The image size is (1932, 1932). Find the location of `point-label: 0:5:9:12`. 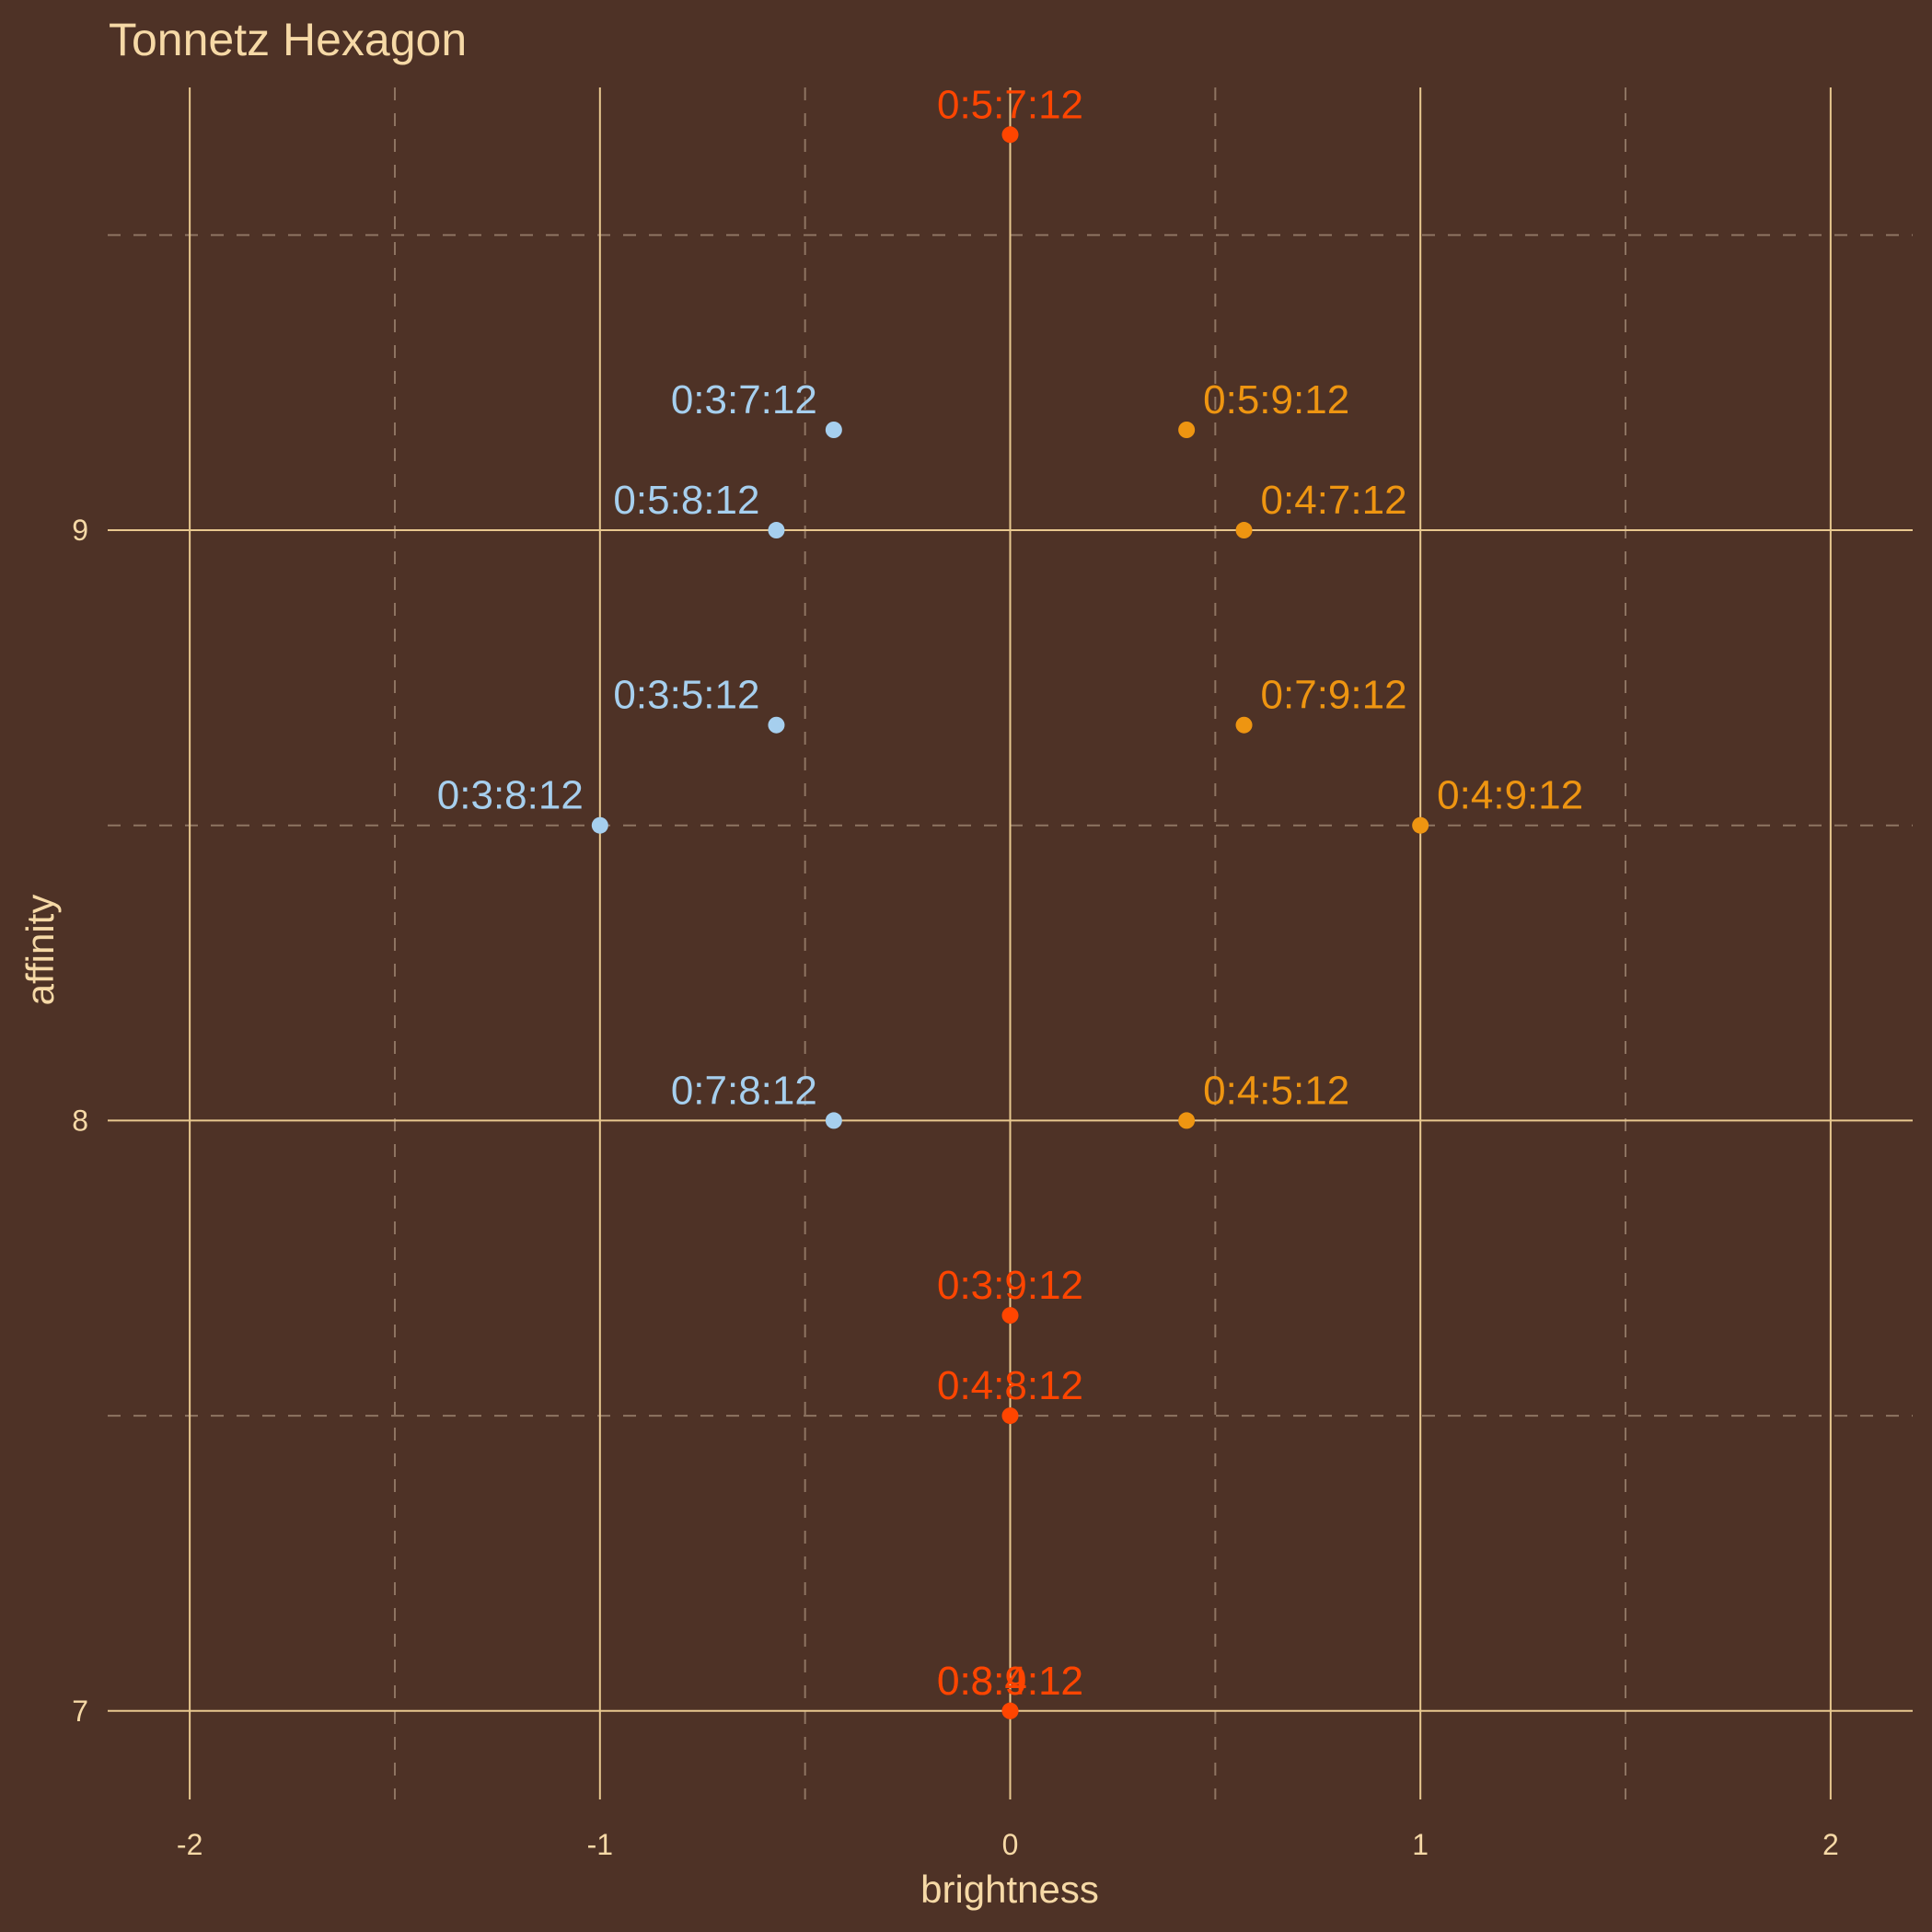

point-label: 0:5:9:12 is located at coordinates (1276, 400).